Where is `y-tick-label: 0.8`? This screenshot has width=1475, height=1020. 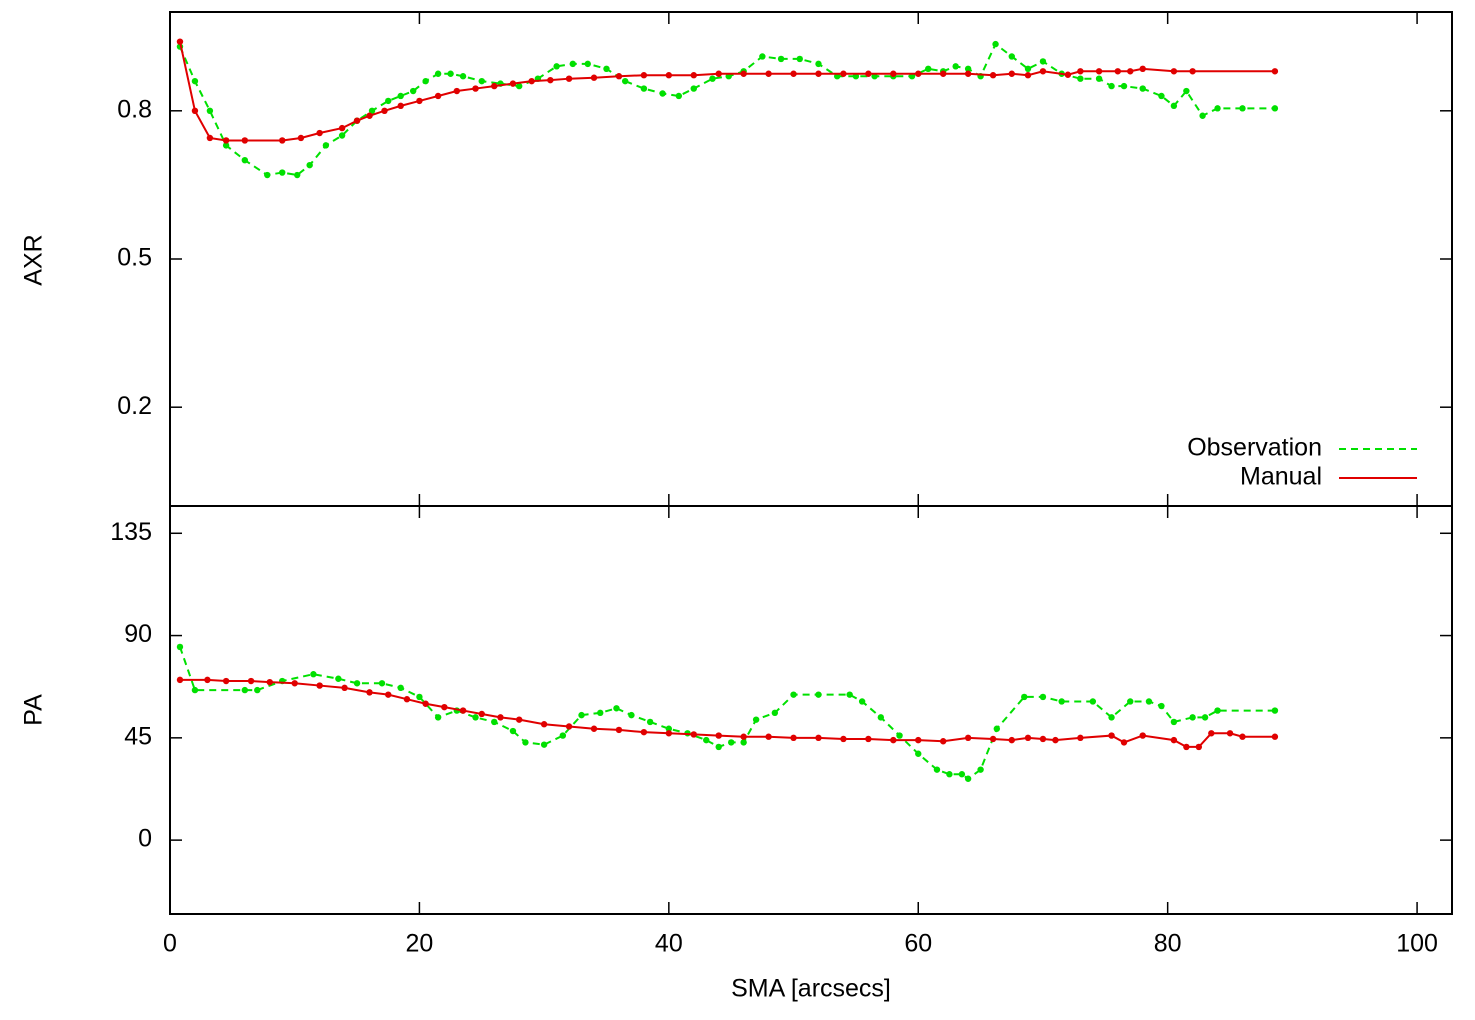 y-tick-label: 0.8 is located at coordinates (134, 109).